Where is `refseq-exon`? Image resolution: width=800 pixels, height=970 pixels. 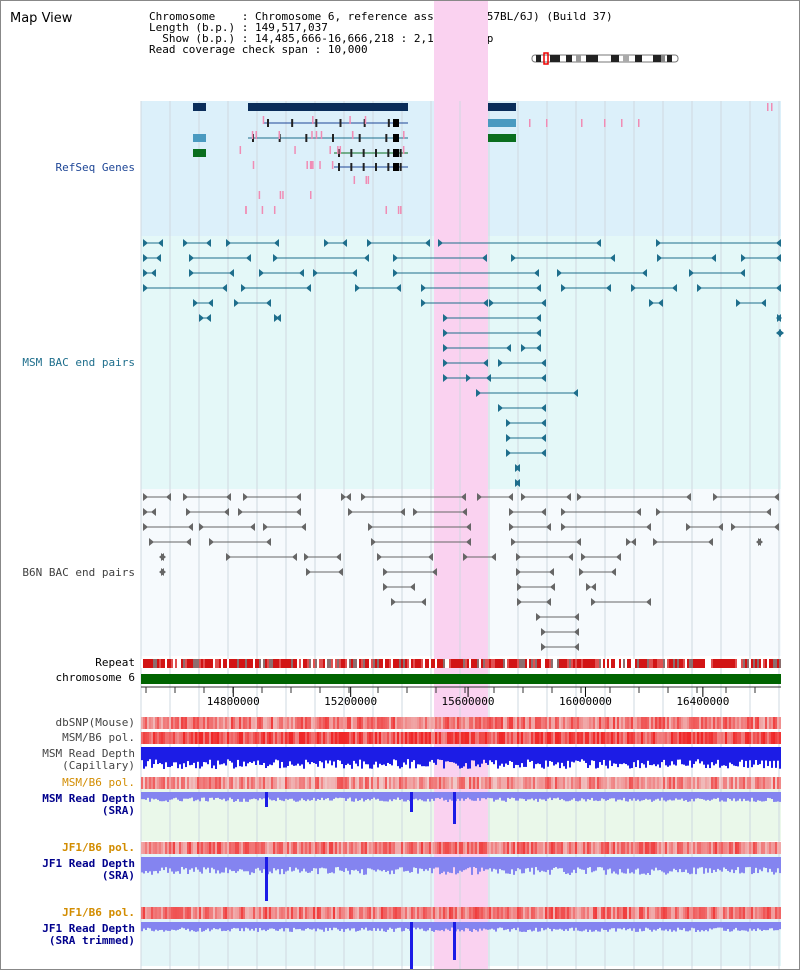 refseq-exon is located at coordinates (388, 153).